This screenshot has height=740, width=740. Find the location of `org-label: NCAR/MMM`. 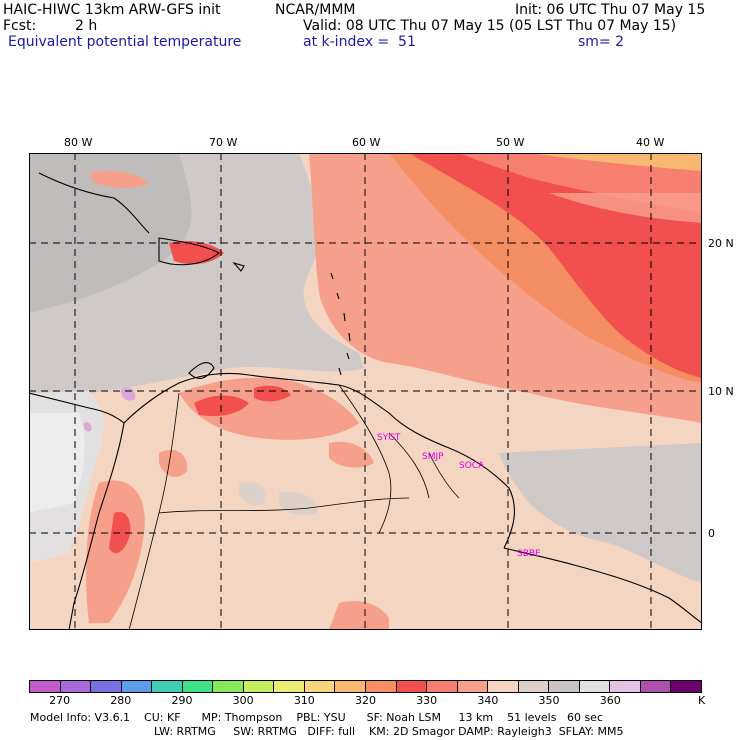

org-label: NCAR/MMM is located at coordinates (315, 10).